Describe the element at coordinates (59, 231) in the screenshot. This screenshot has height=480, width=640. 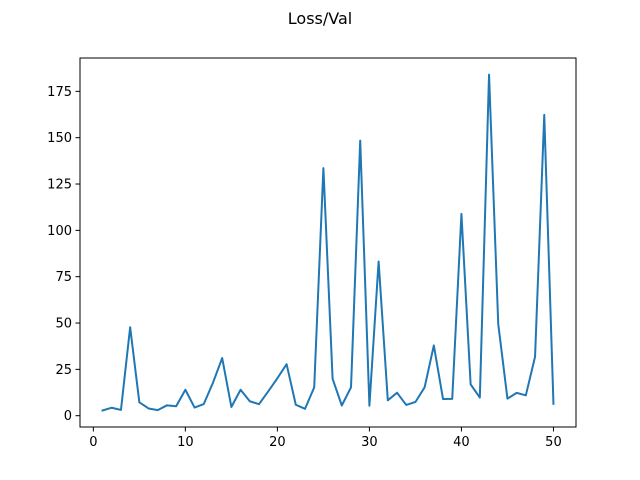
I see `y-tick-label-100: 100` at that location.